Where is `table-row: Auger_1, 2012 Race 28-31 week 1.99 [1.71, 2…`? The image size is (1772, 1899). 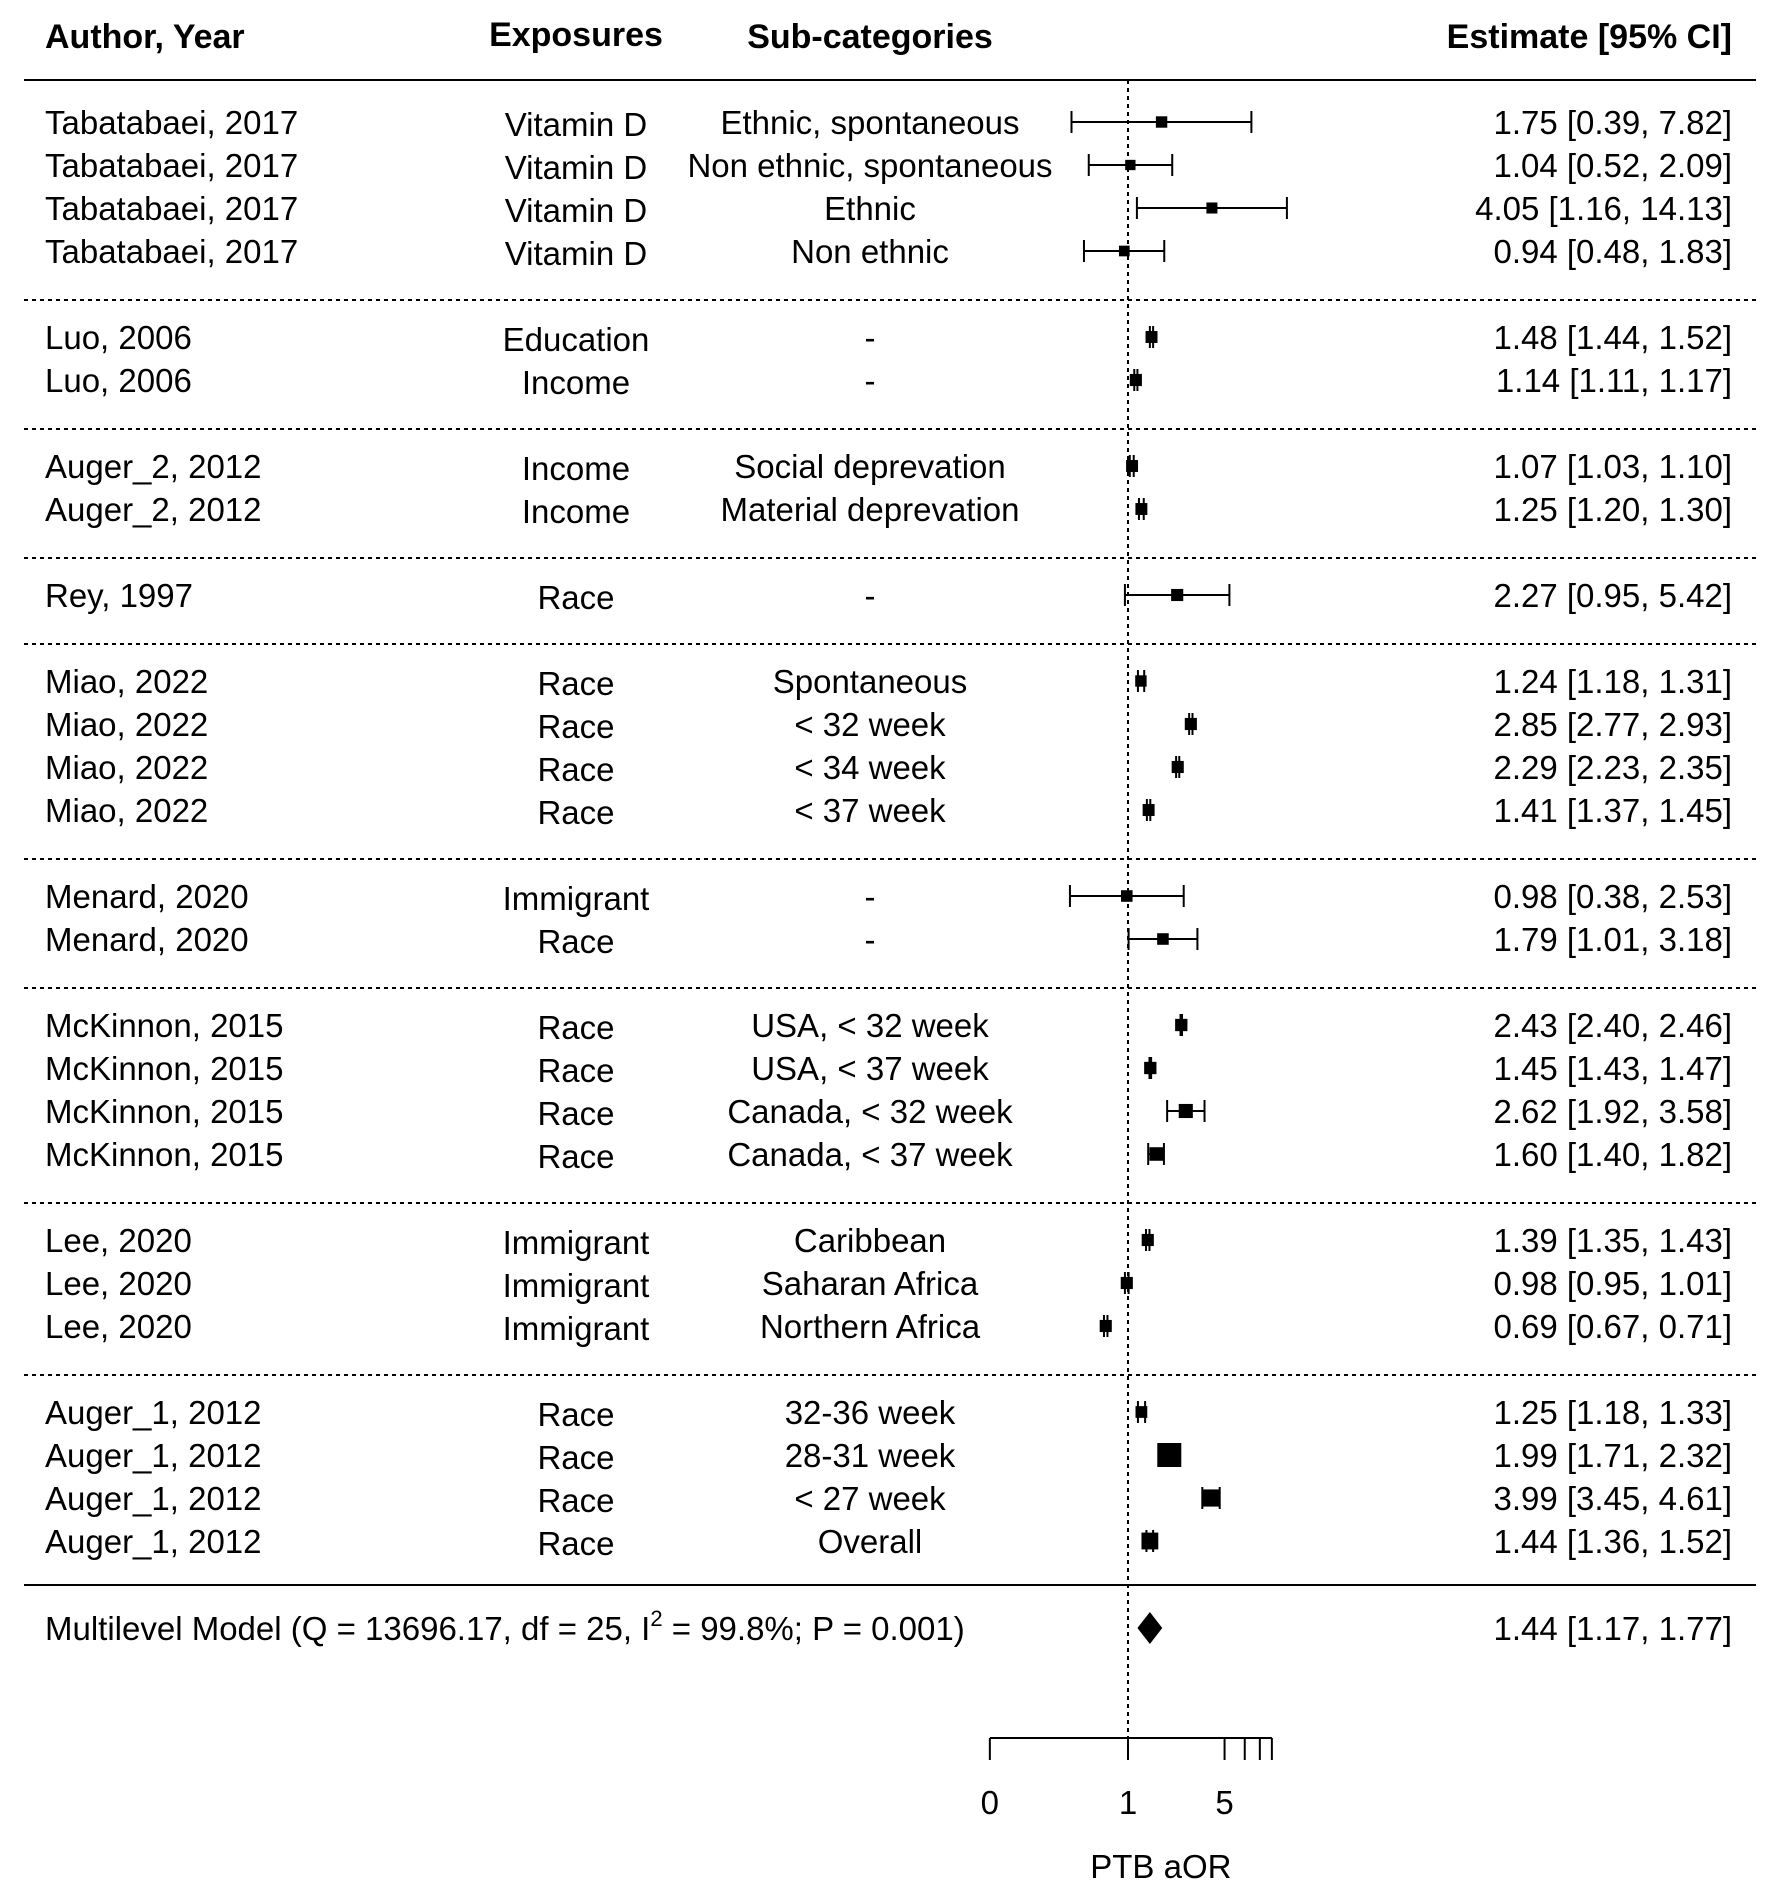
table-row: Auger_1, 2012 Race 28-31 week 1.99 [1.71, 2… is located at coordinates (888, 1456).